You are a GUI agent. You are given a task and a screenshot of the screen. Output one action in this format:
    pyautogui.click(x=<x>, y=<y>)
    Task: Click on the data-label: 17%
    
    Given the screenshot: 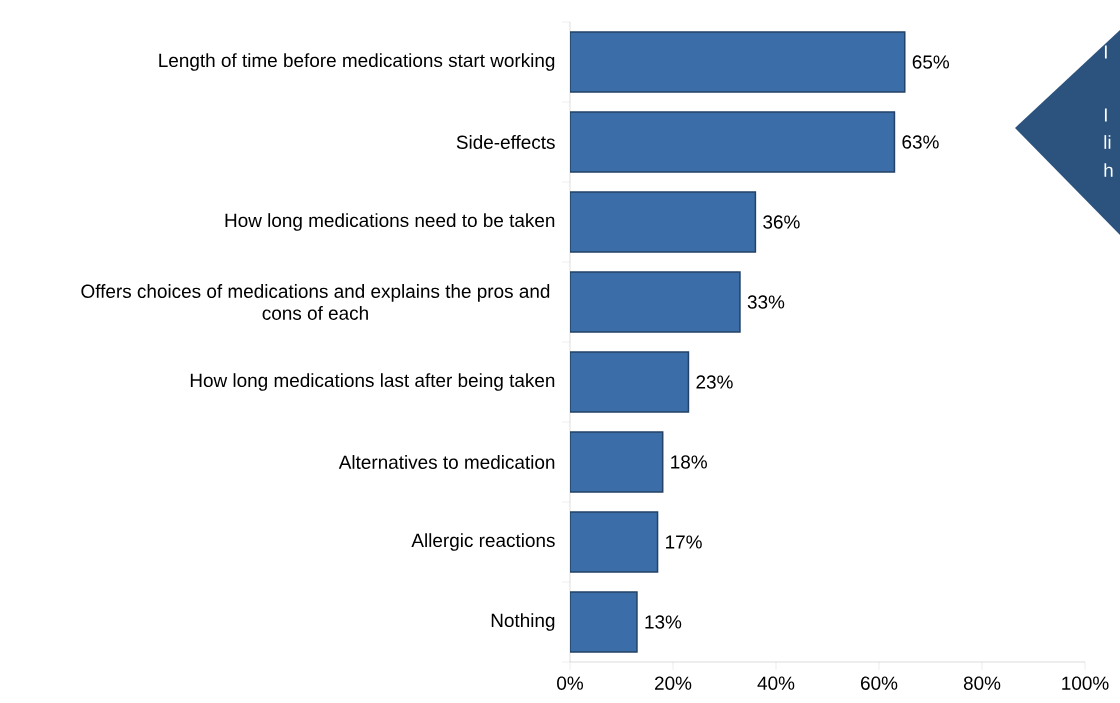 What is the action you would take?
    pyautogui.click(x=684, y=542)
    